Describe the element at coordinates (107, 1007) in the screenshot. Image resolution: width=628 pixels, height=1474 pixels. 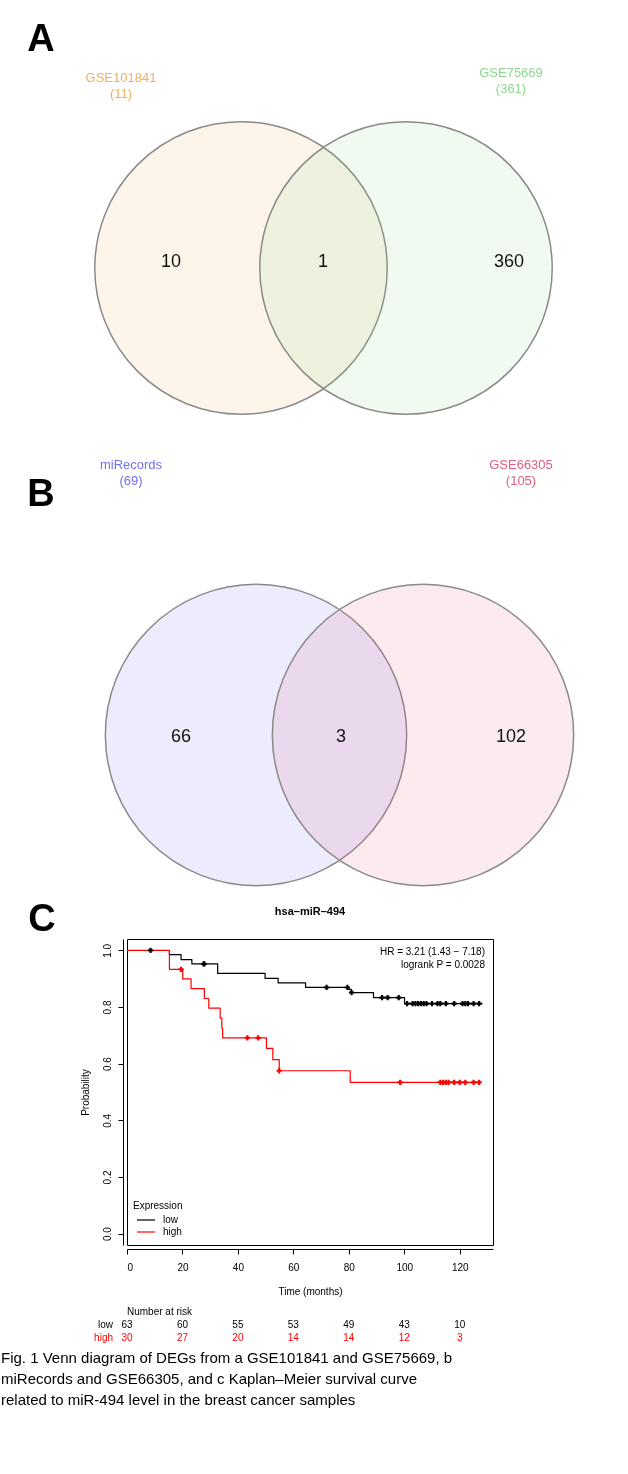
I see `y-tick-label: 0.8` at that location.